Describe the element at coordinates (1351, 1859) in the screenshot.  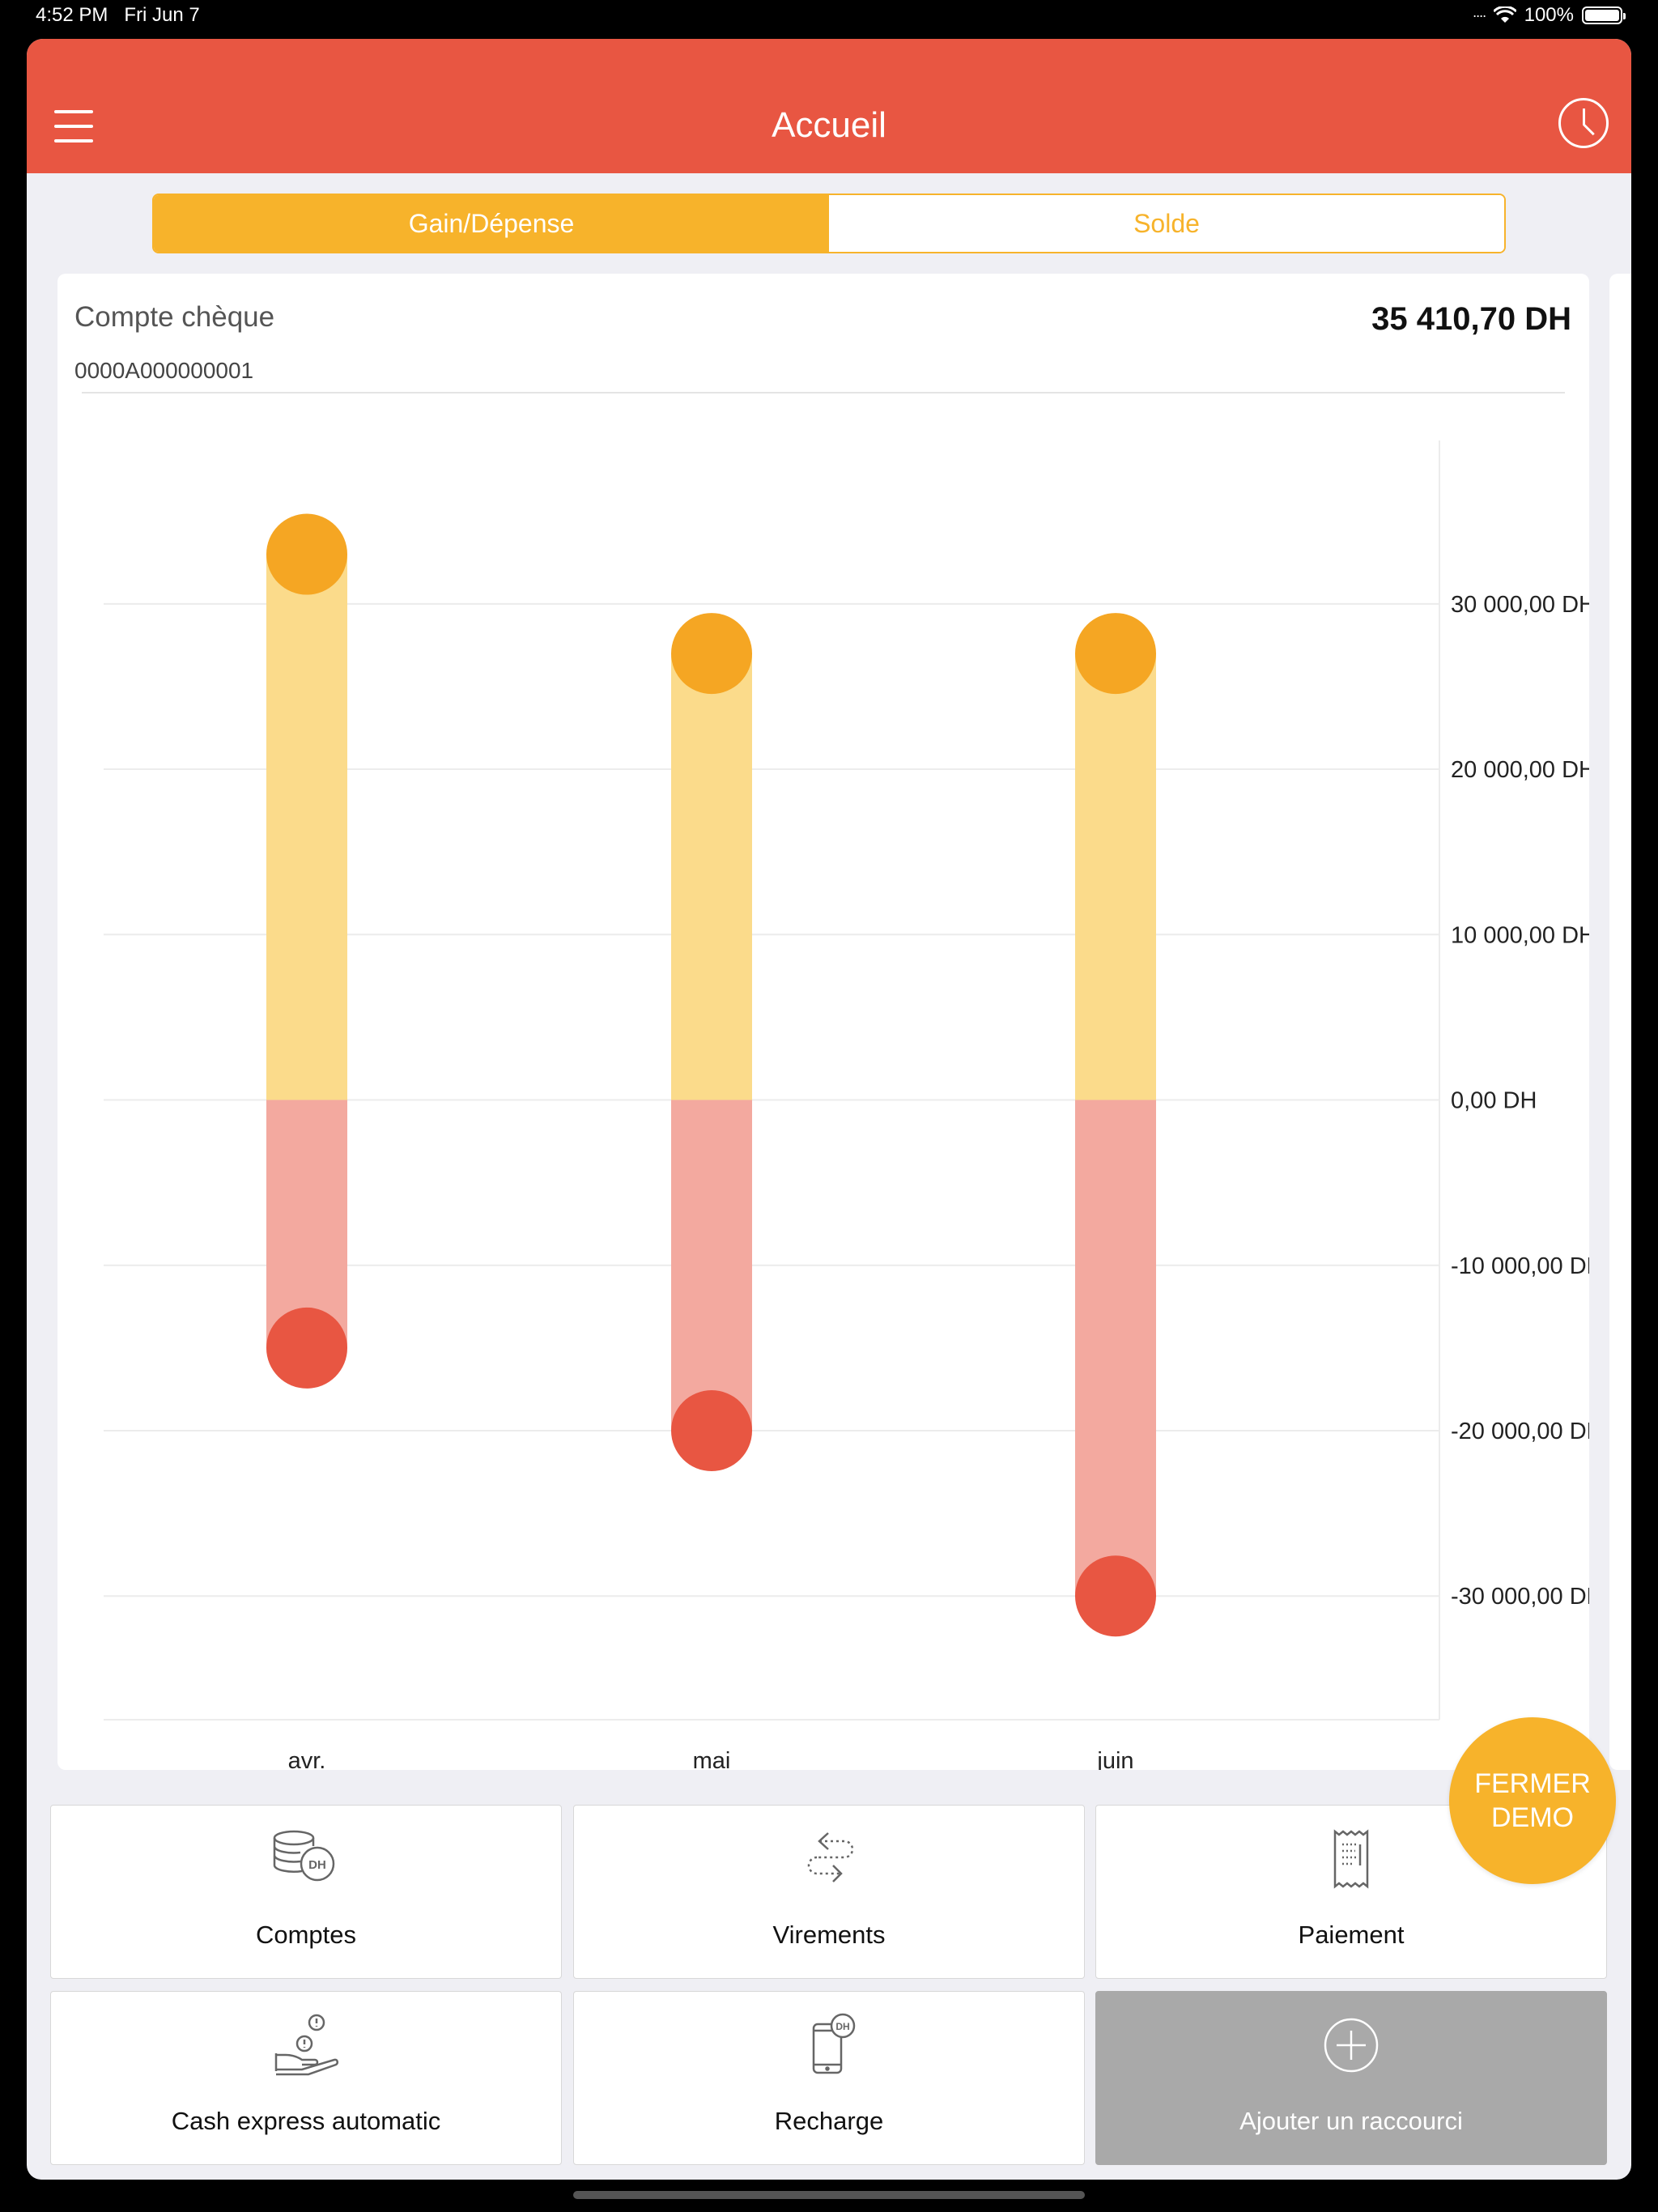
I see `receipt-icon` at that location.